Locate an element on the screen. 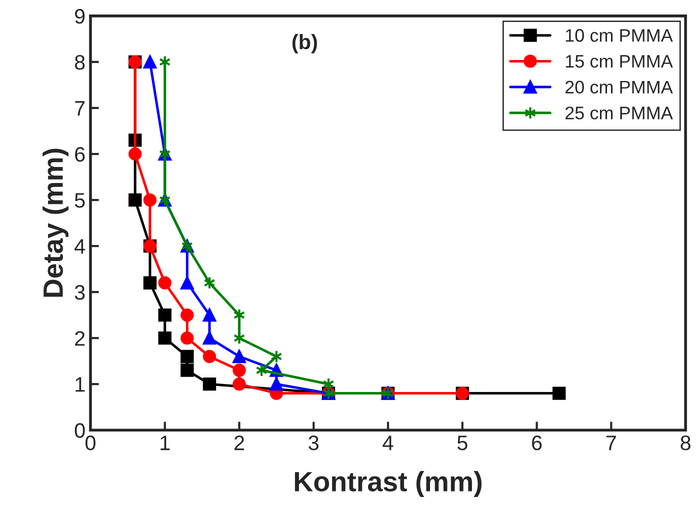 The width and height of the screenshot is (696, 531). x-tick-label: 1 is located at coordinates (165, 443).